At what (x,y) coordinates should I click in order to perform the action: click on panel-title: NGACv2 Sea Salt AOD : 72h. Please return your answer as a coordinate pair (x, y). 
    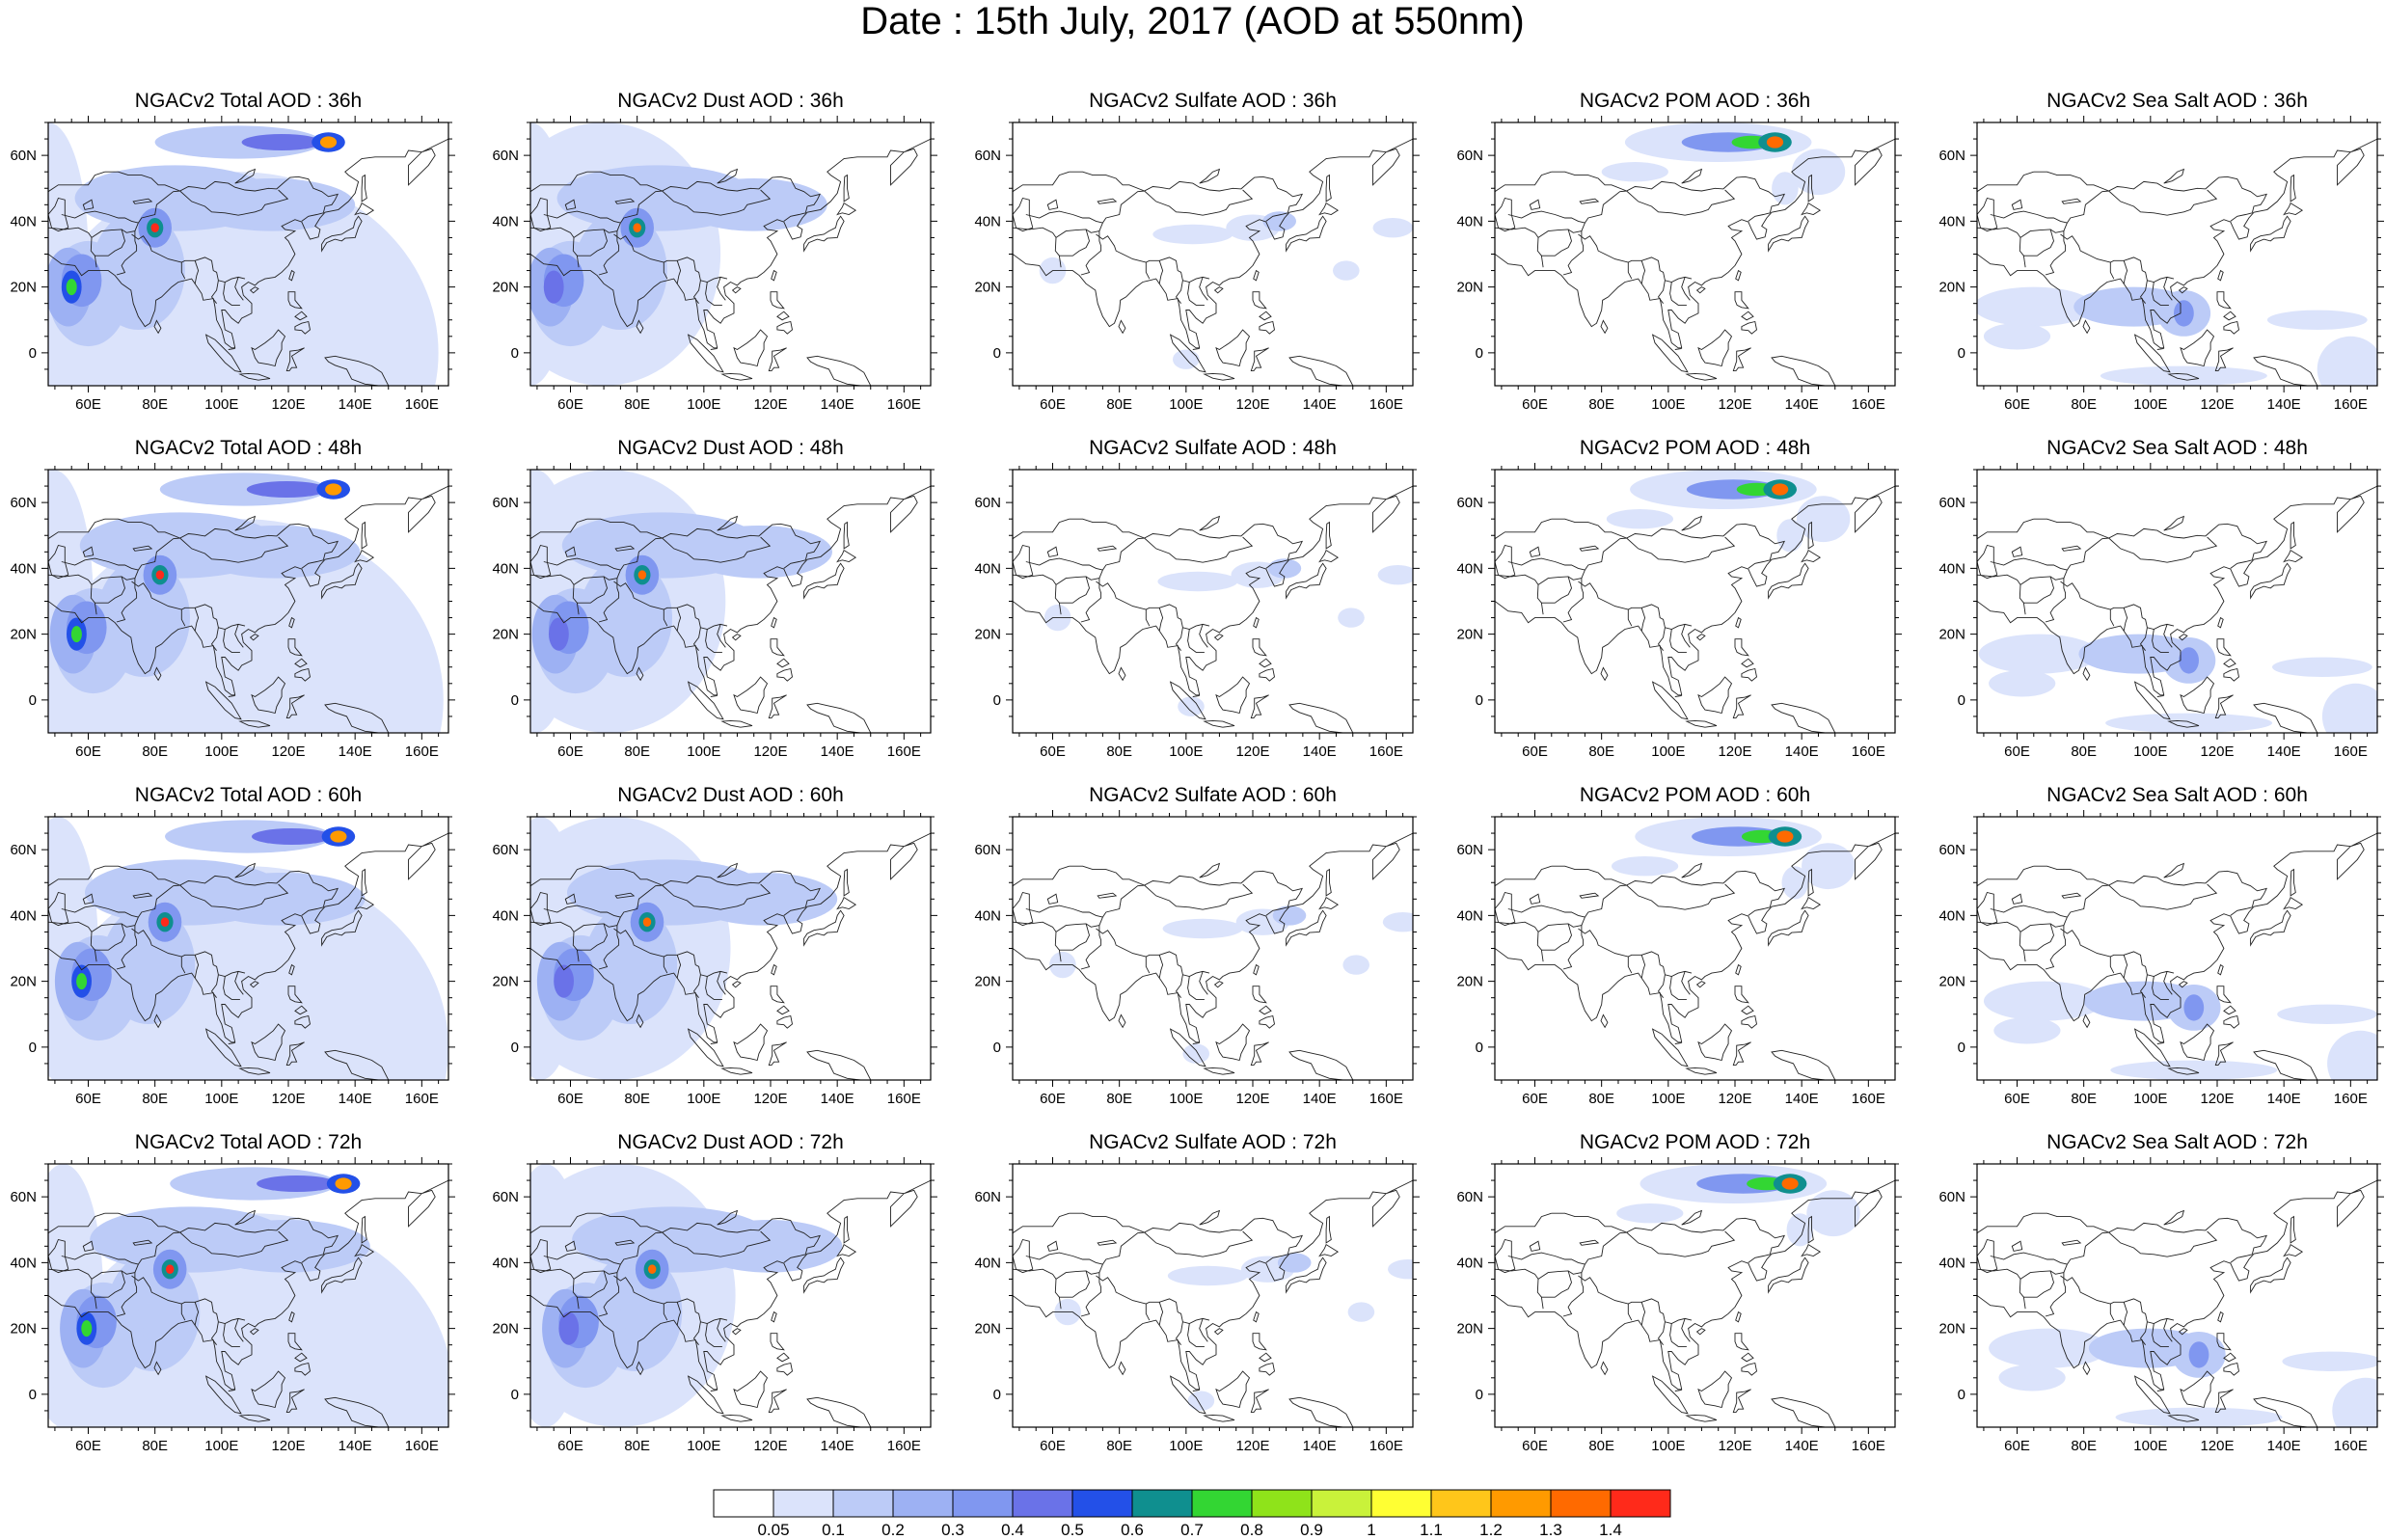
    Looking at the image, I should click on (2177, 1142).